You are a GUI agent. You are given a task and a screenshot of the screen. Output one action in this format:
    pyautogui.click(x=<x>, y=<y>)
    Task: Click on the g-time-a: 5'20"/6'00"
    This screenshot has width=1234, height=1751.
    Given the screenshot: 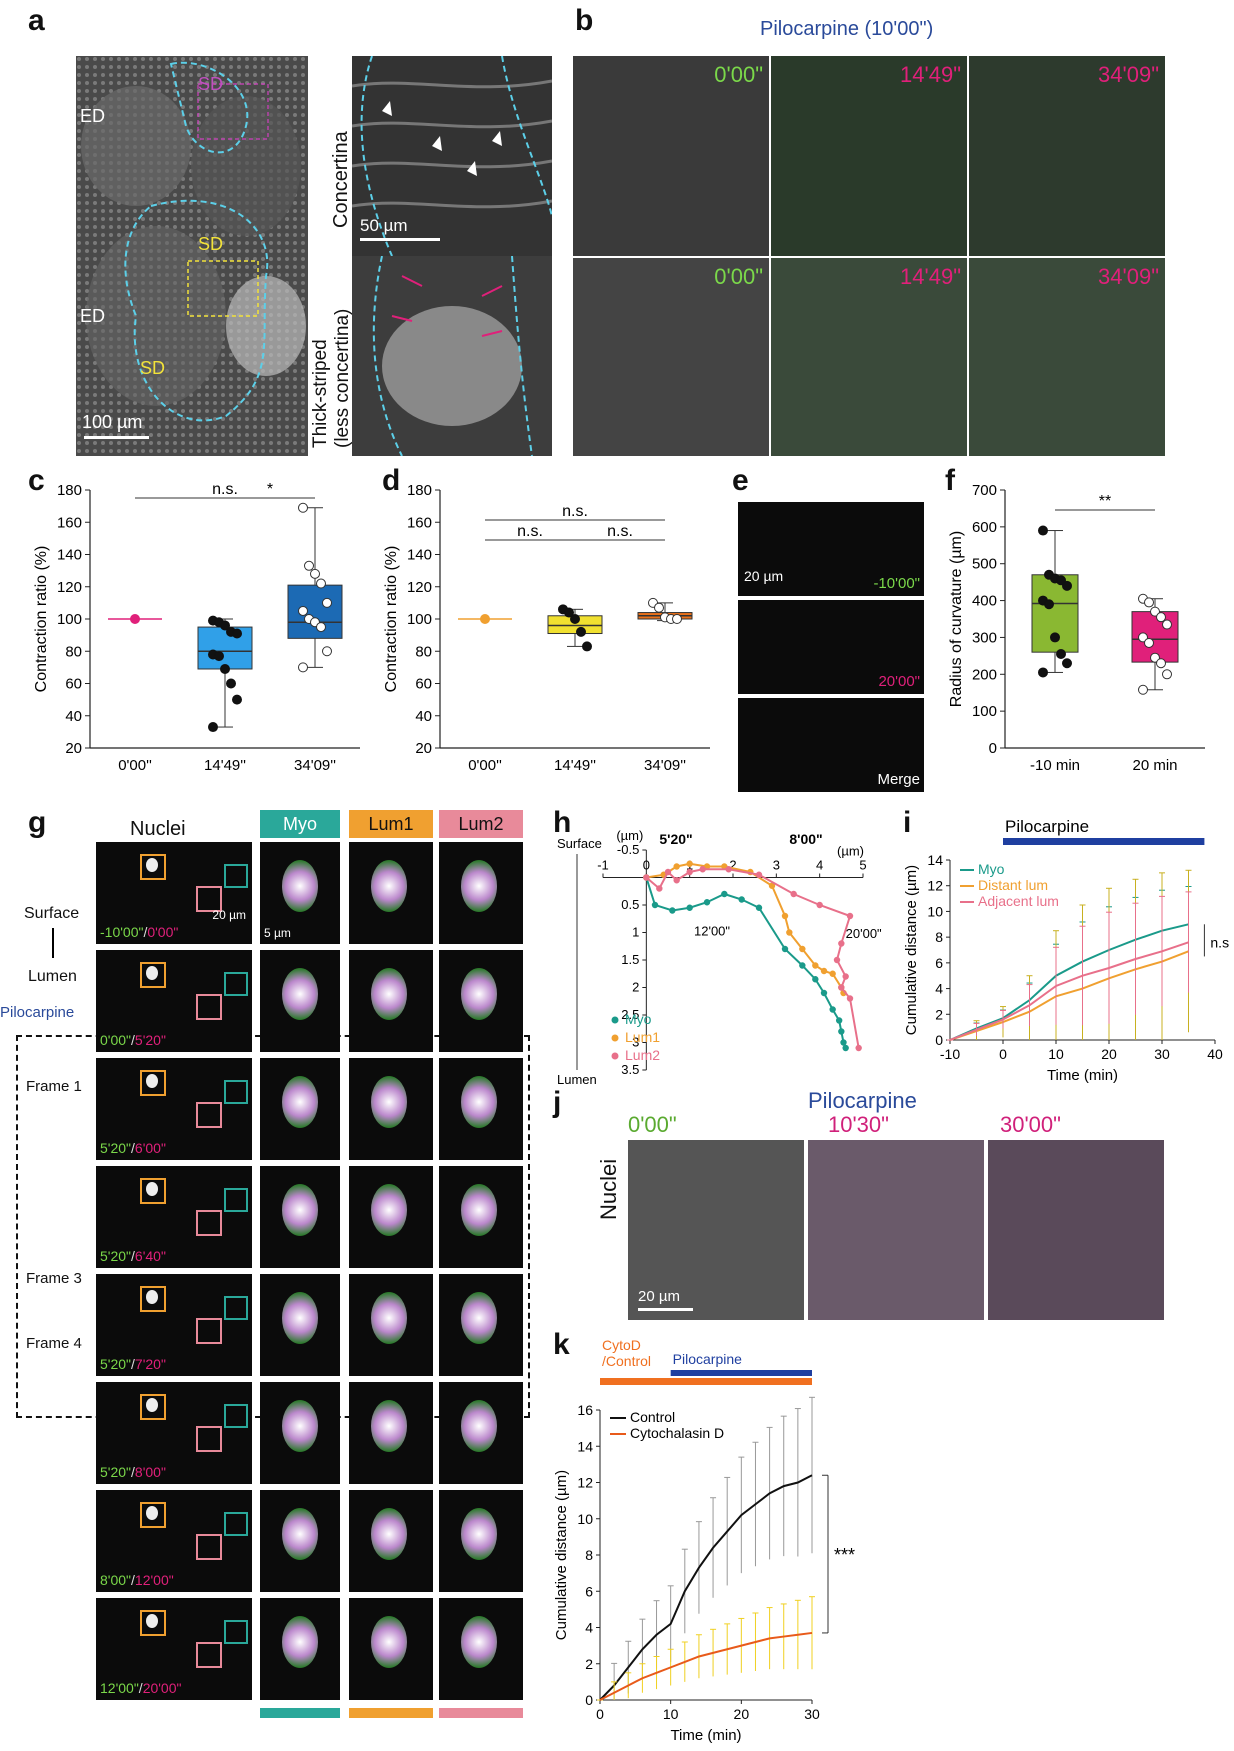 What is the action you would take?
    pyautogui.click(x=133, y=1148)
    